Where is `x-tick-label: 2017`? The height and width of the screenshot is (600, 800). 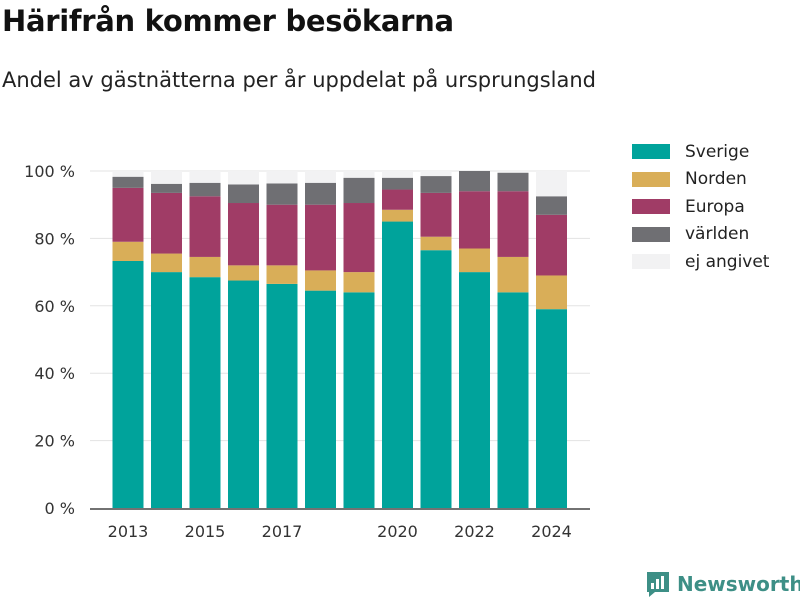 x-tick-label: 2017 is located at coordinates (282, 531).